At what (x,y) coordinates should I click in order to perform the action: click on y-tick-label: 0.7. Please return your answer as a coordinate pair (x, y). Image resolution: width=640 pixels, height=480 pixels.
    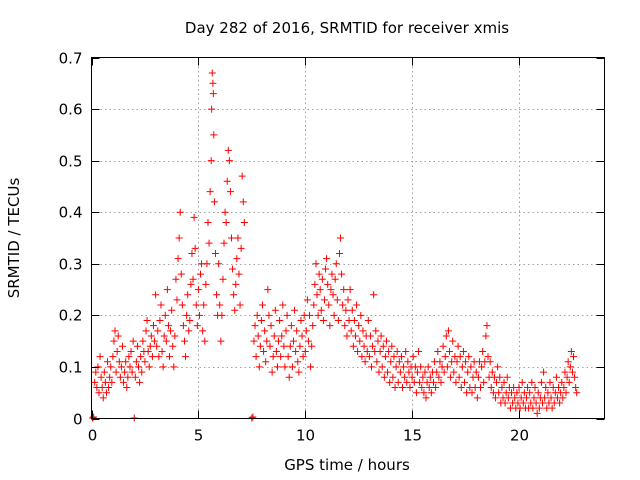
    Looking at the image, I should click on (71, 59).